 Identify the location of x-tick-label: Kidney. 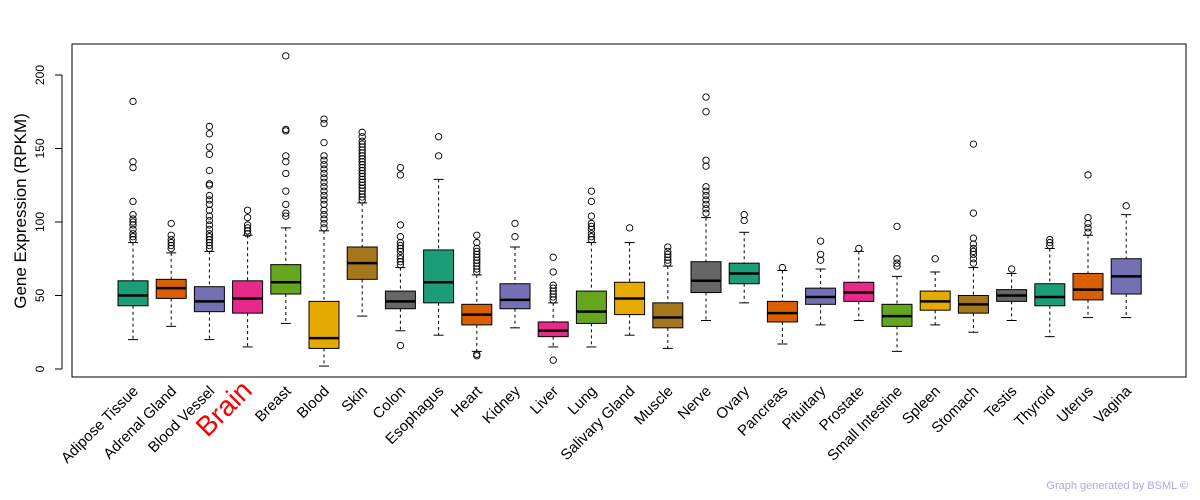
(501, 404).